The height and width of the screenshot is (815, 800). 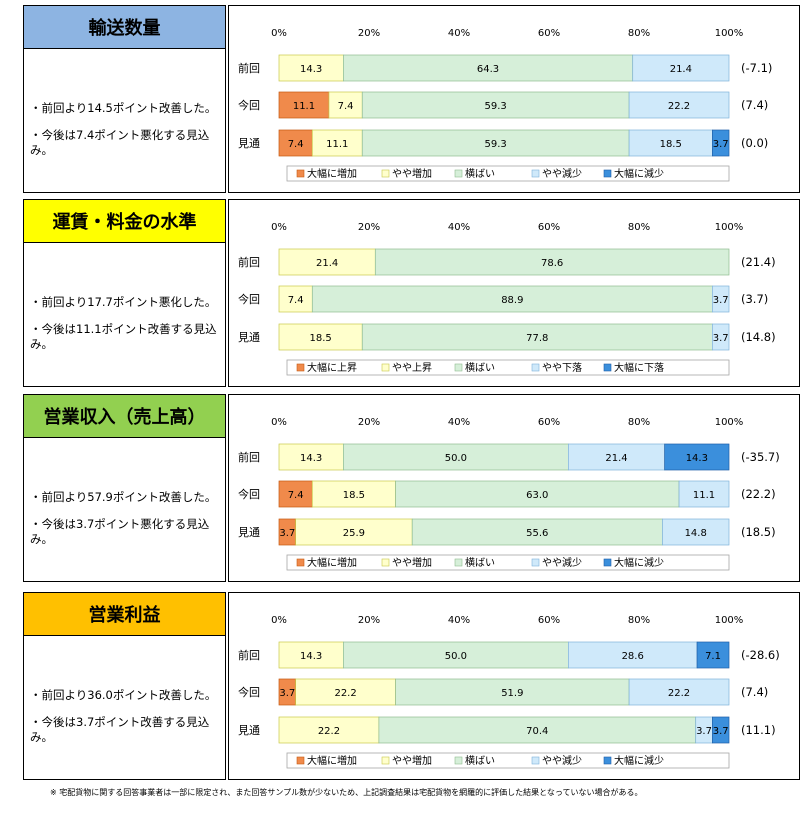 I want to click on legend-label: やや下落, so click(x=562, y=368).